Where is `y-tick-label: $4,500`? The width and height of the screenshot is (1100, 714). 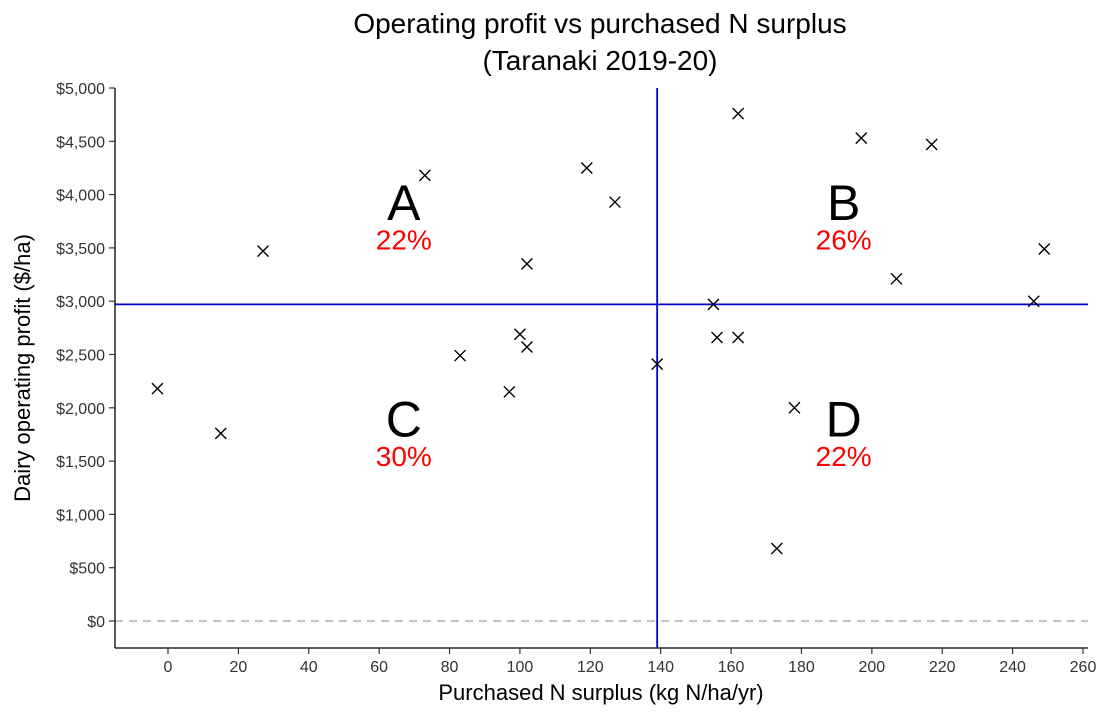
y-tick-label: $4,500 is located at coordinates (80, 142).